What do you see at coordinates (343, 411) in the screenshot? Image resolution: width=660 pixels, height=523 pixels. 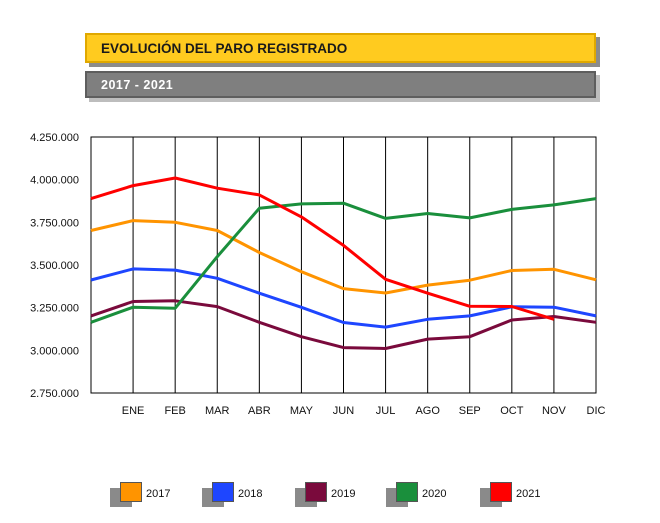 I see `x-tick-label: JUN` at bounding box center [343, 411].